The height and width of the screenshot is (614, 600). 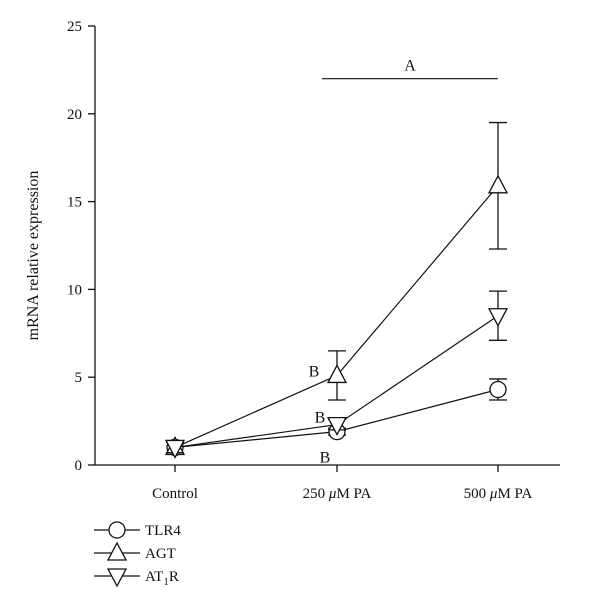 I want to click on significance-label: A, so click(x=410, y=66).